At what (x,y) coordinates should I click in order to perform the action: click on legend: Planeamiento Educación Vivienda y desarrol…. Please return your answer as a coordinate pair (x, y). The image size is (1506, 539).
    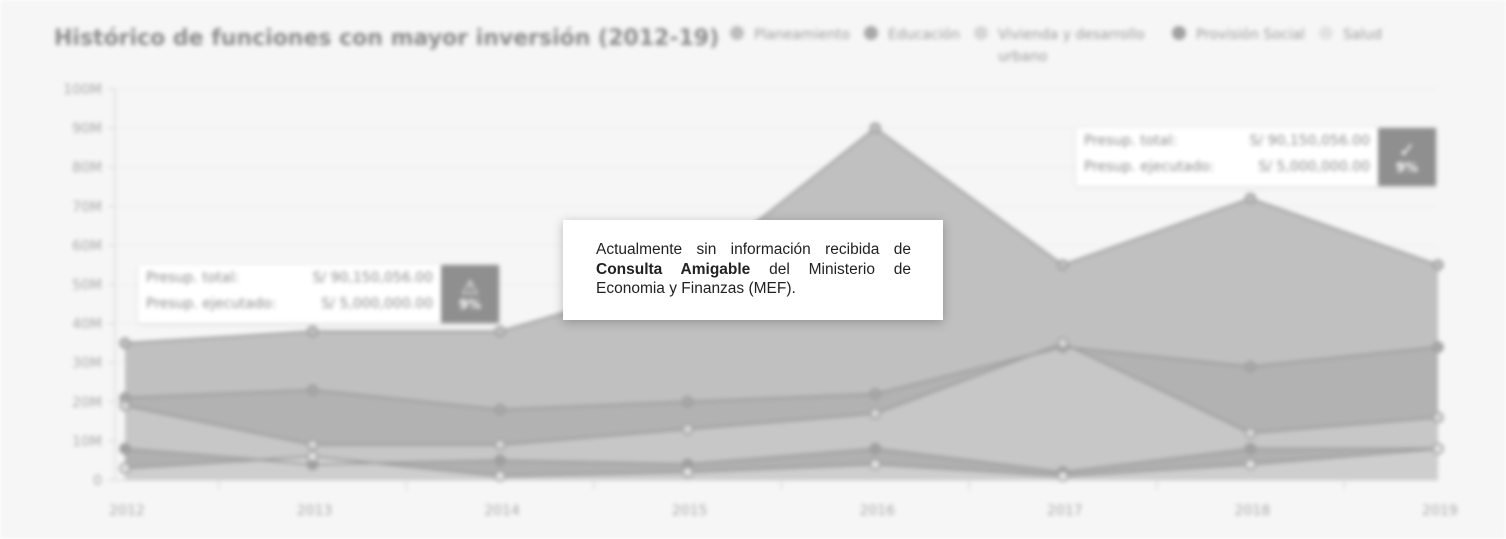
    Looking at the image, I should click on (1090, 46).